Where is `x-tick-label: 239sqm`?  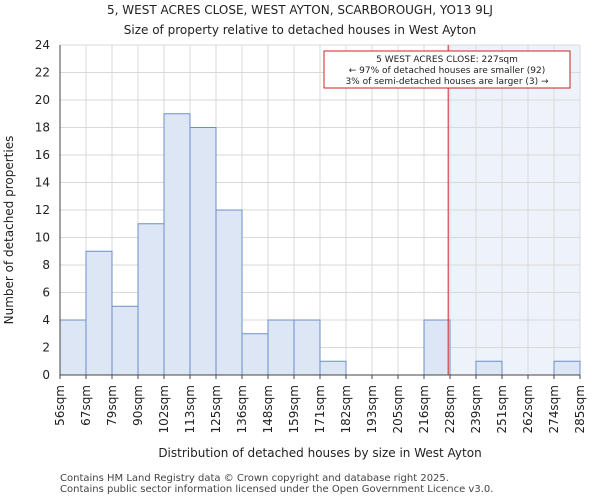
x-tick-label: 239sqm is located at coordinates (476, 409).